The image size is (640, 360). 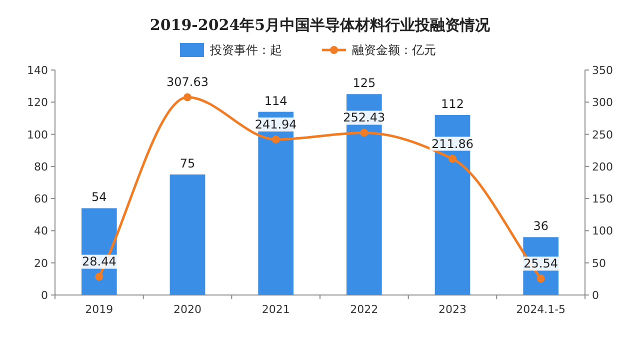 What do you see at coordinates (99, 197) in the screenshot?
I see `data-label: 54` at bounding box center [99, 197].